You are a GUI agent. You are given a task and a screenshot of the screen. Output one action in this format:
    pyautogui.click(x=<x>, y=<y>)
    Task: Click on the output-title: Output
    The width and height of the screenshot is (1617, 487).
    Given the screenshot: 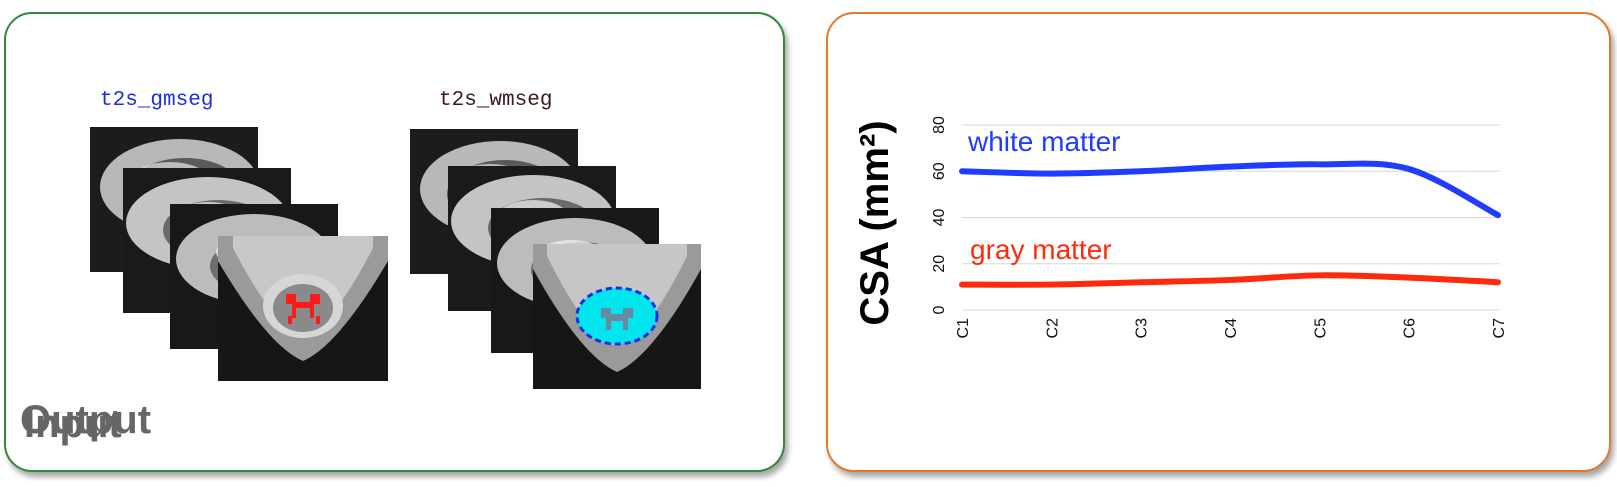 What is the action you would take?
    pyautogui.click(x=86, y=420)
    